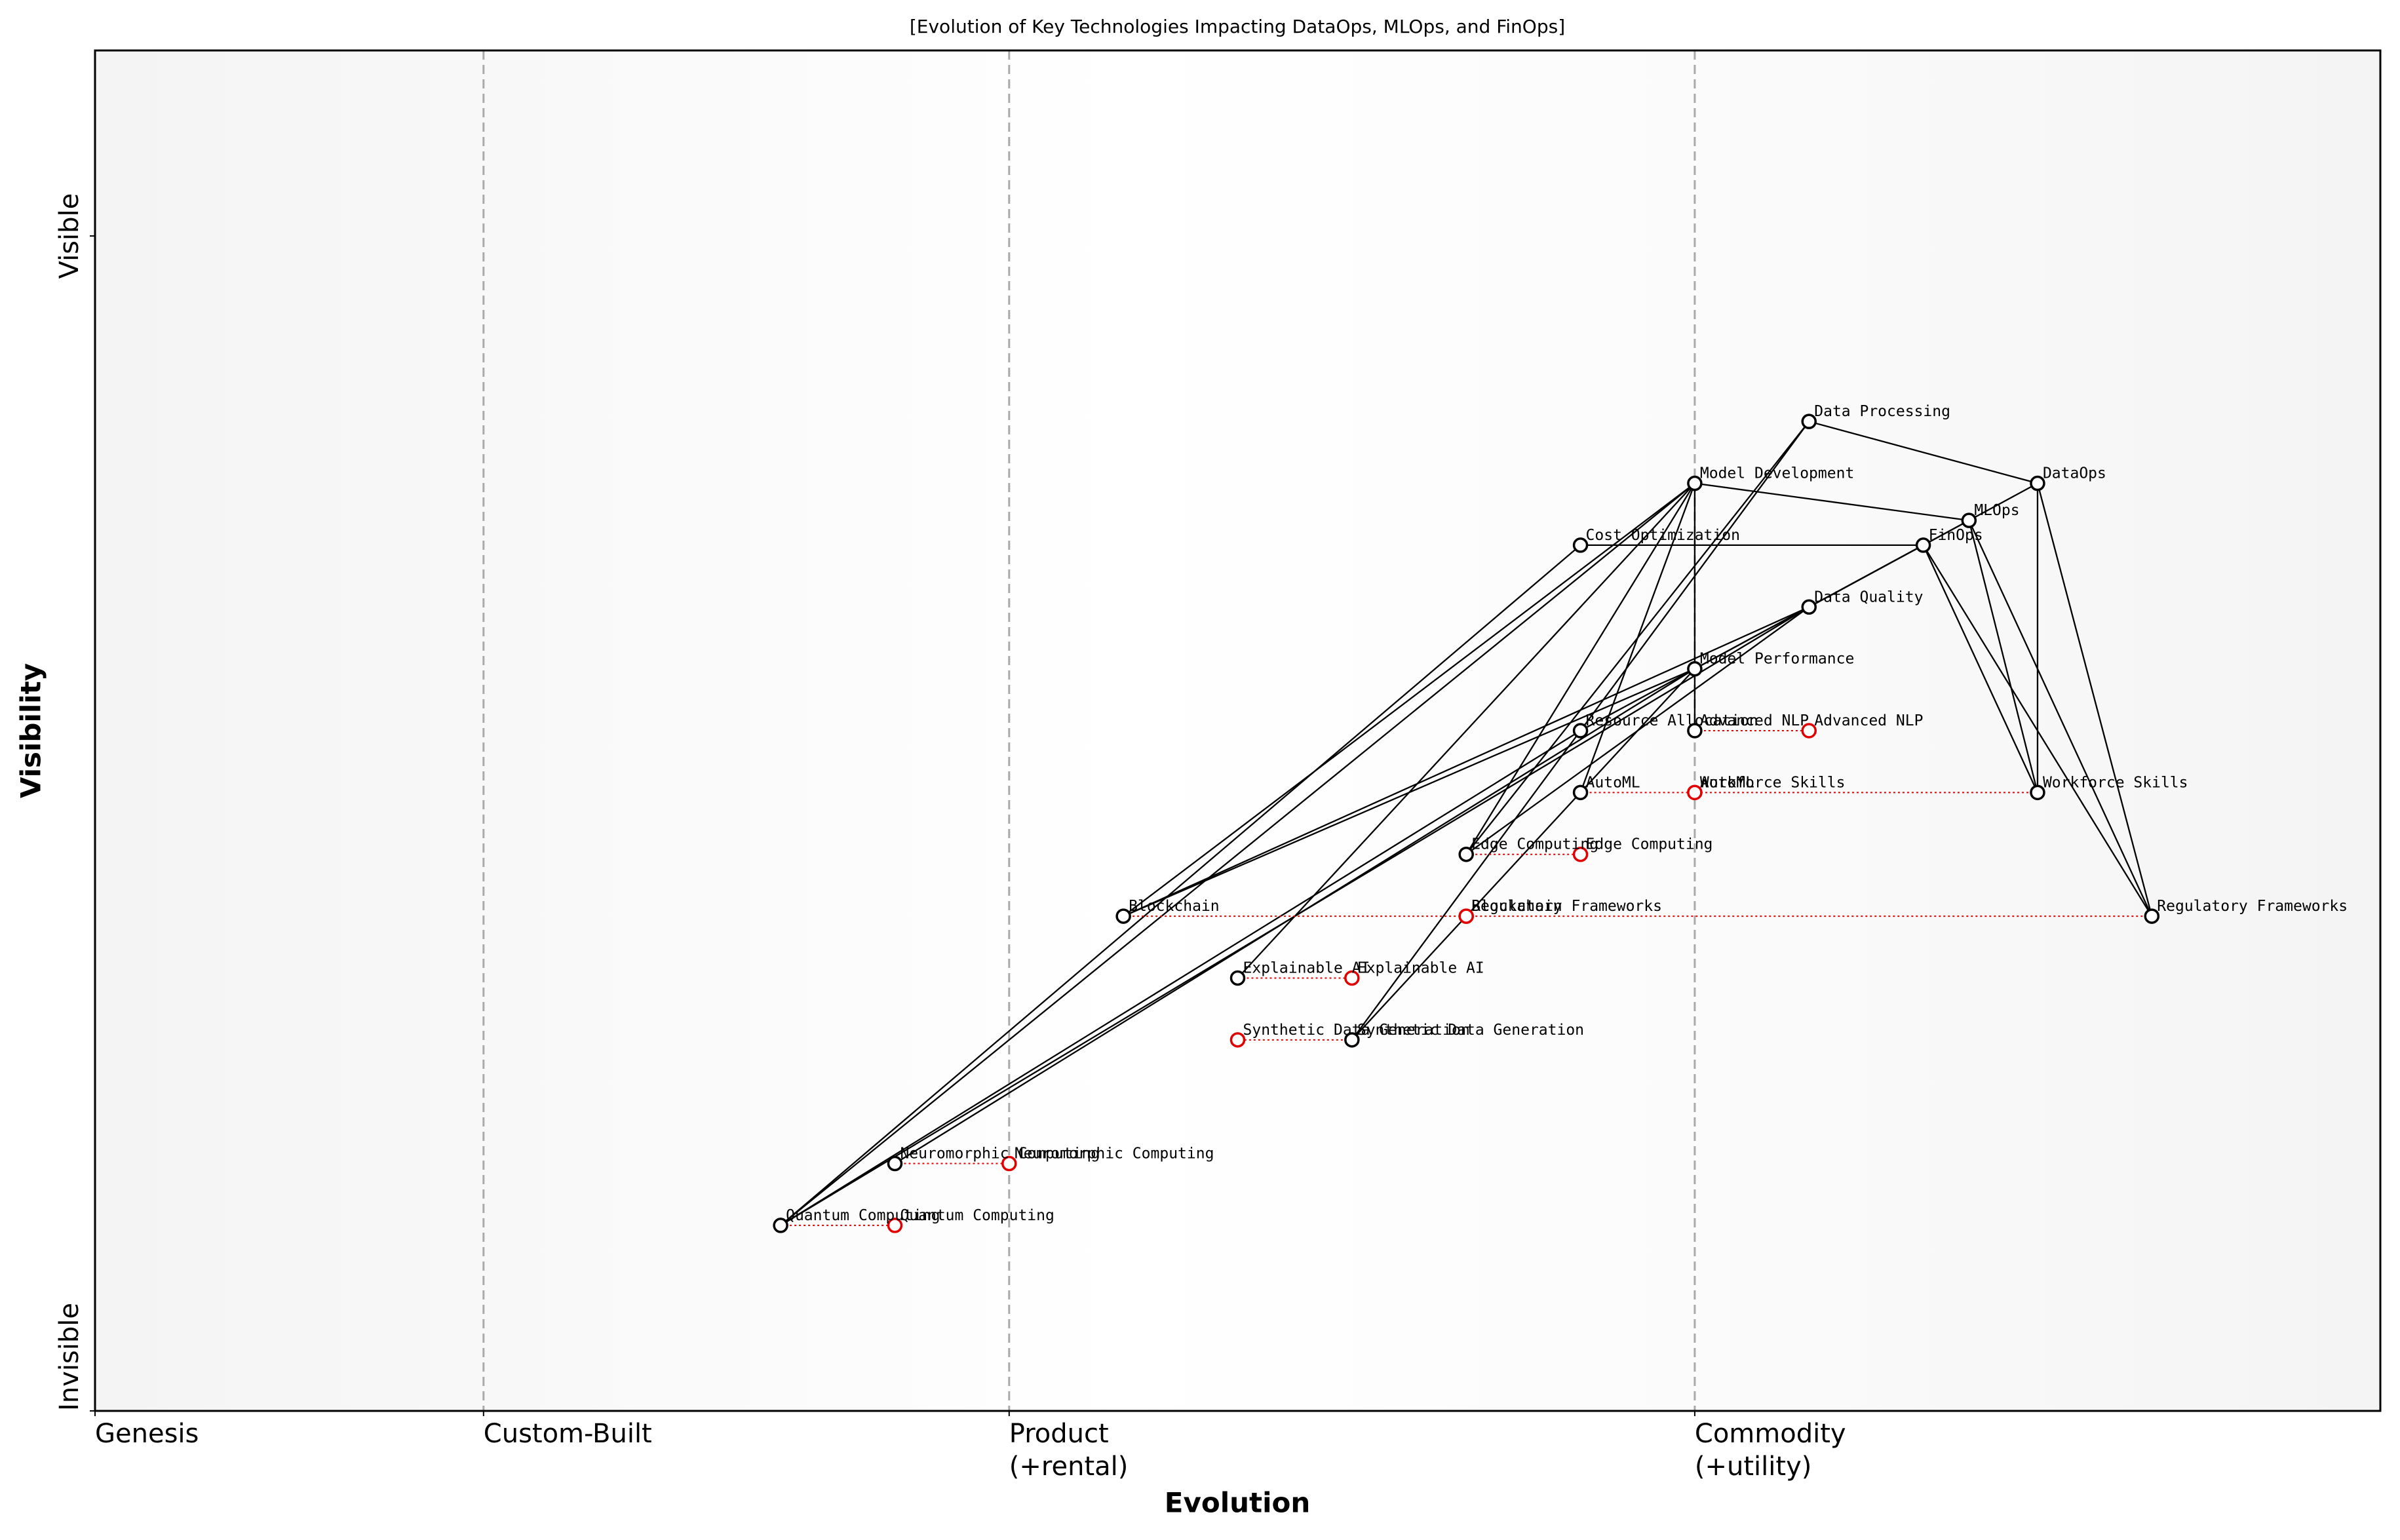  What do you see at coordinates (1996, 510) in the screenshot?
I see `component-label: MLOps` at bounding box center [1996, 510].